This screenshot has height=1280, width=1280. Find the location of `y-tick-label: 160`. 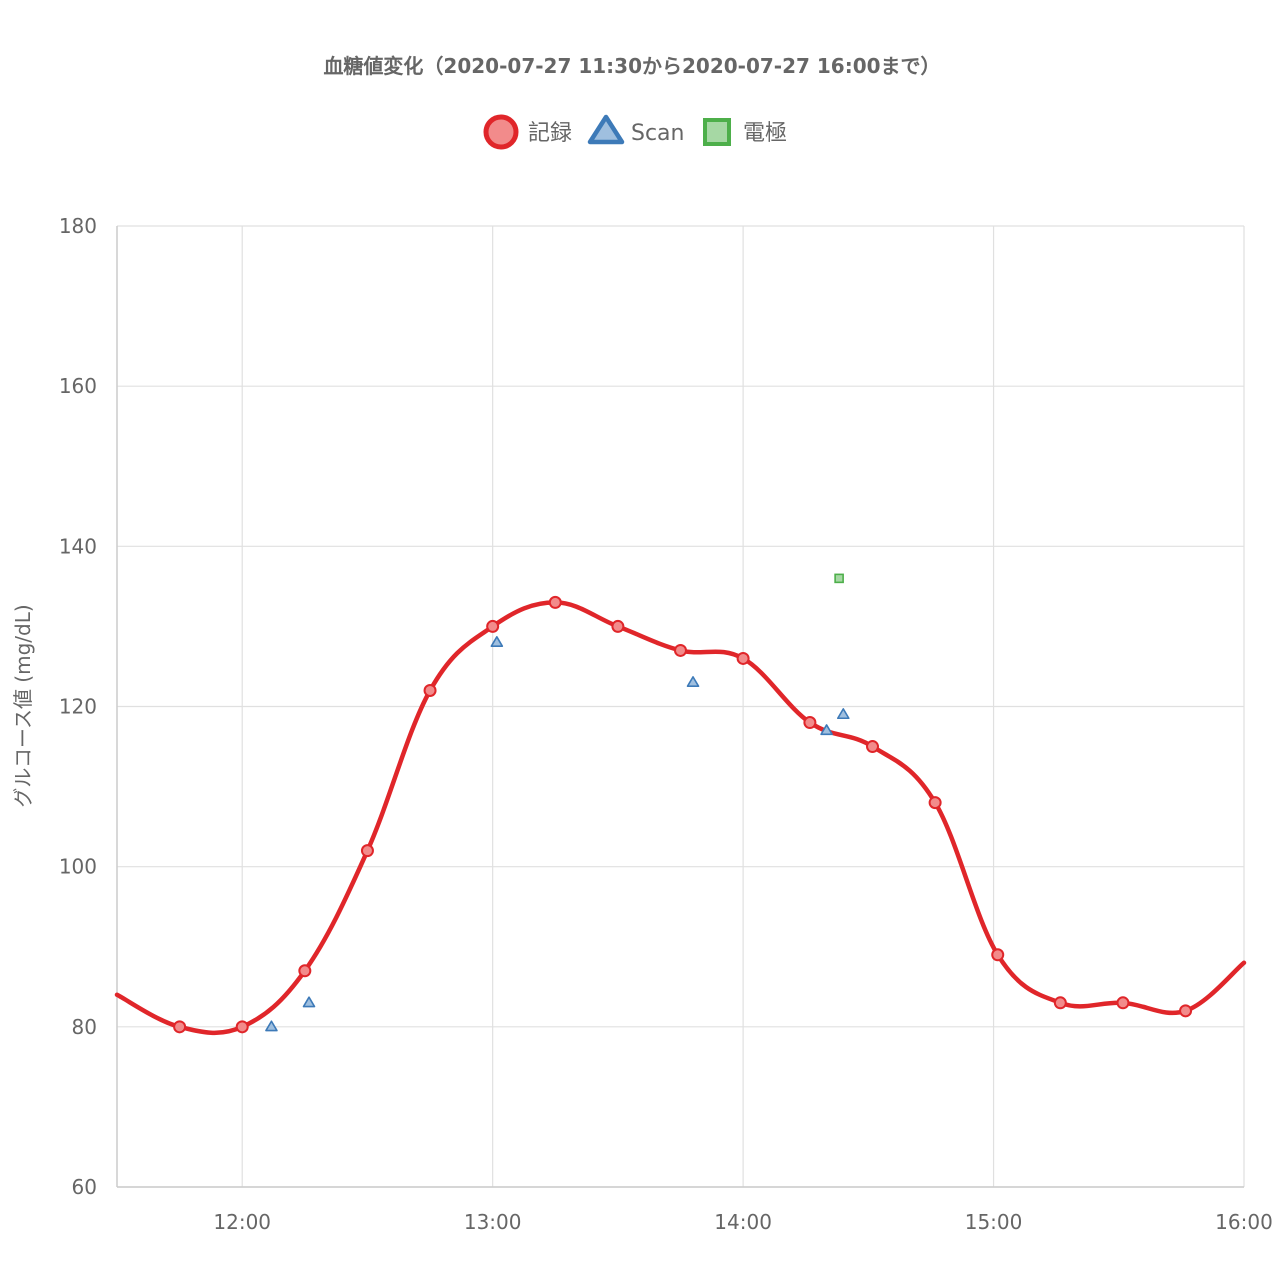

y-tick-label: 160 is located at coordinates (78, 386).